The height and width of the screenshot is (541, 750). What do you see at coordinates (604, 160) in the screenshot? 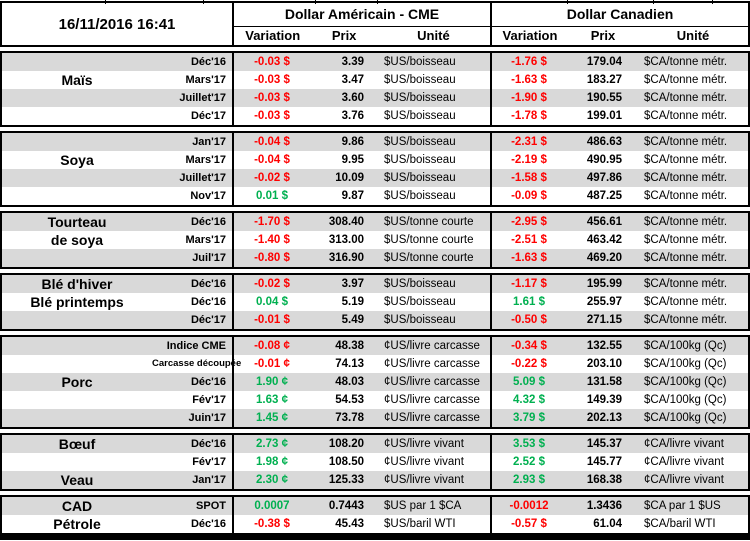
I see `ca-price-value: 490.95` at bounding box center [604, 160].